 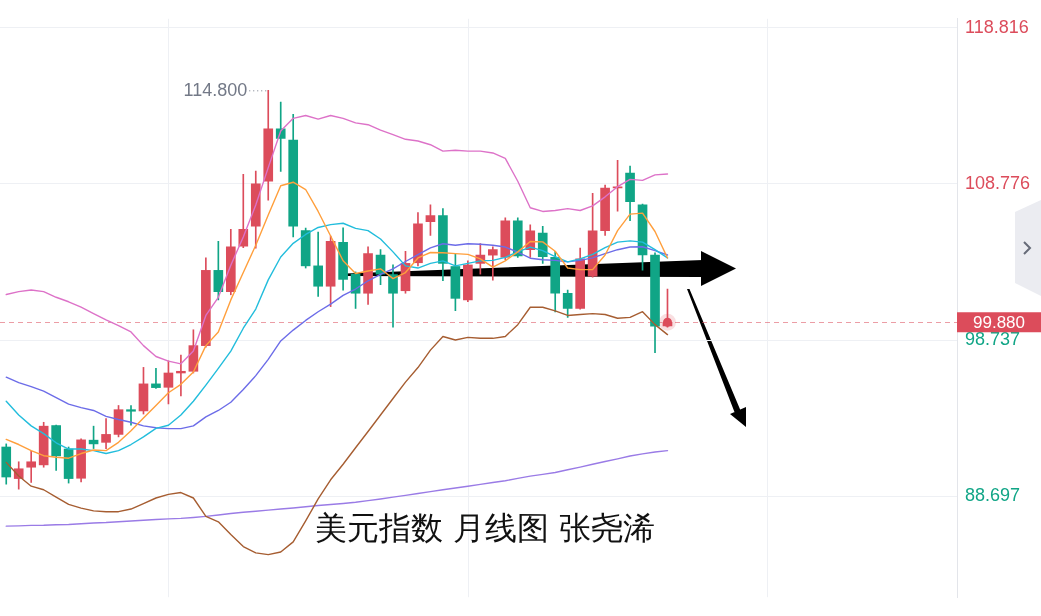 What do you see at coordinates (993, 339) in the screenshot?
I see `y-tick-label: 98.737` at bounding box center [993, 339].